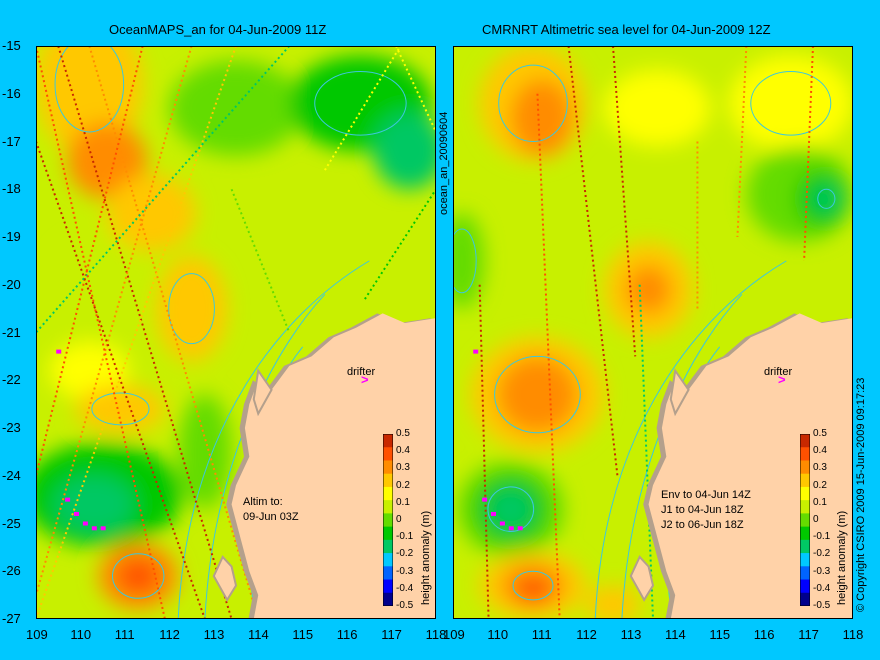 Image resolution: width=880 pixels, height=660 pixels. What do you see at coordinates (631, 634) in the screenshot?
I see `lon-tick-label: 113` at bounding box center [631, 634].